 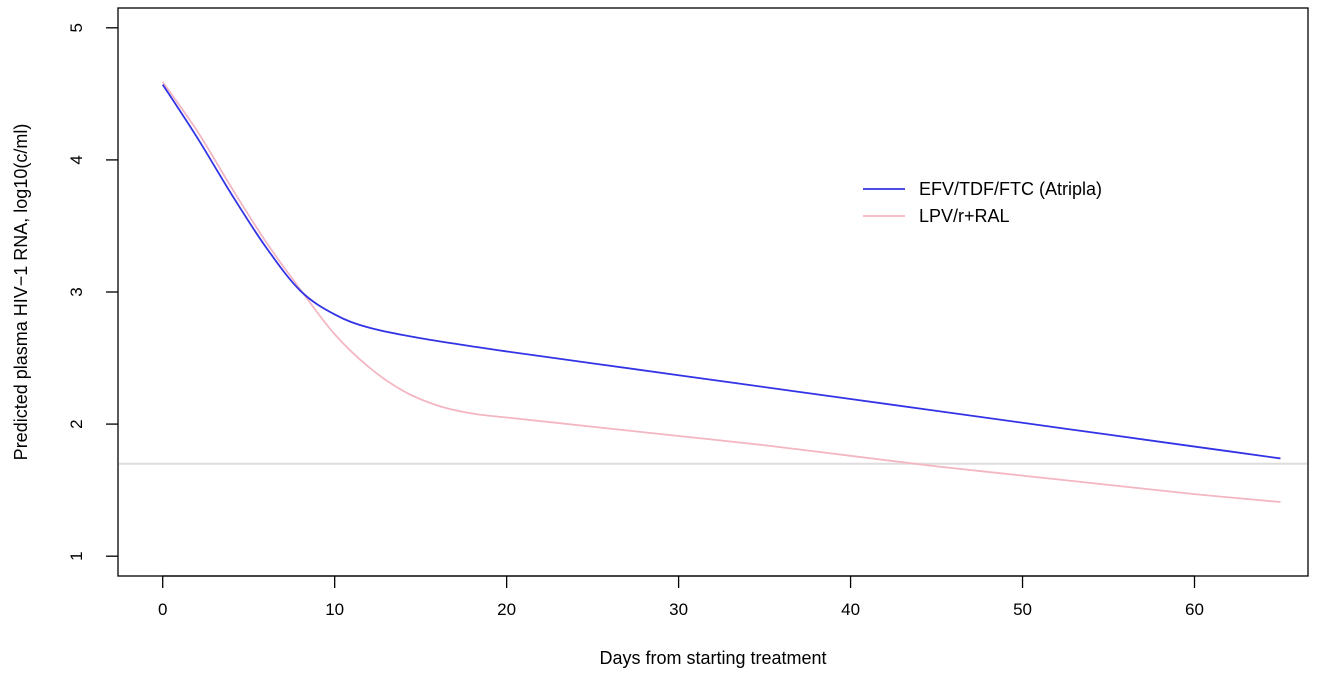 I want to click on x-axis-title: Days from starting treatment, so click(x=712, y=658).